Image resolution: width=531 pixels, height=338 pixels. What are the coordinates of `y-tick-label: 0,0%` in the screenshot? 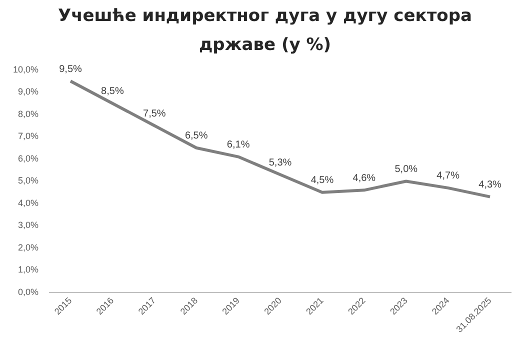 It's located at (28, 291).